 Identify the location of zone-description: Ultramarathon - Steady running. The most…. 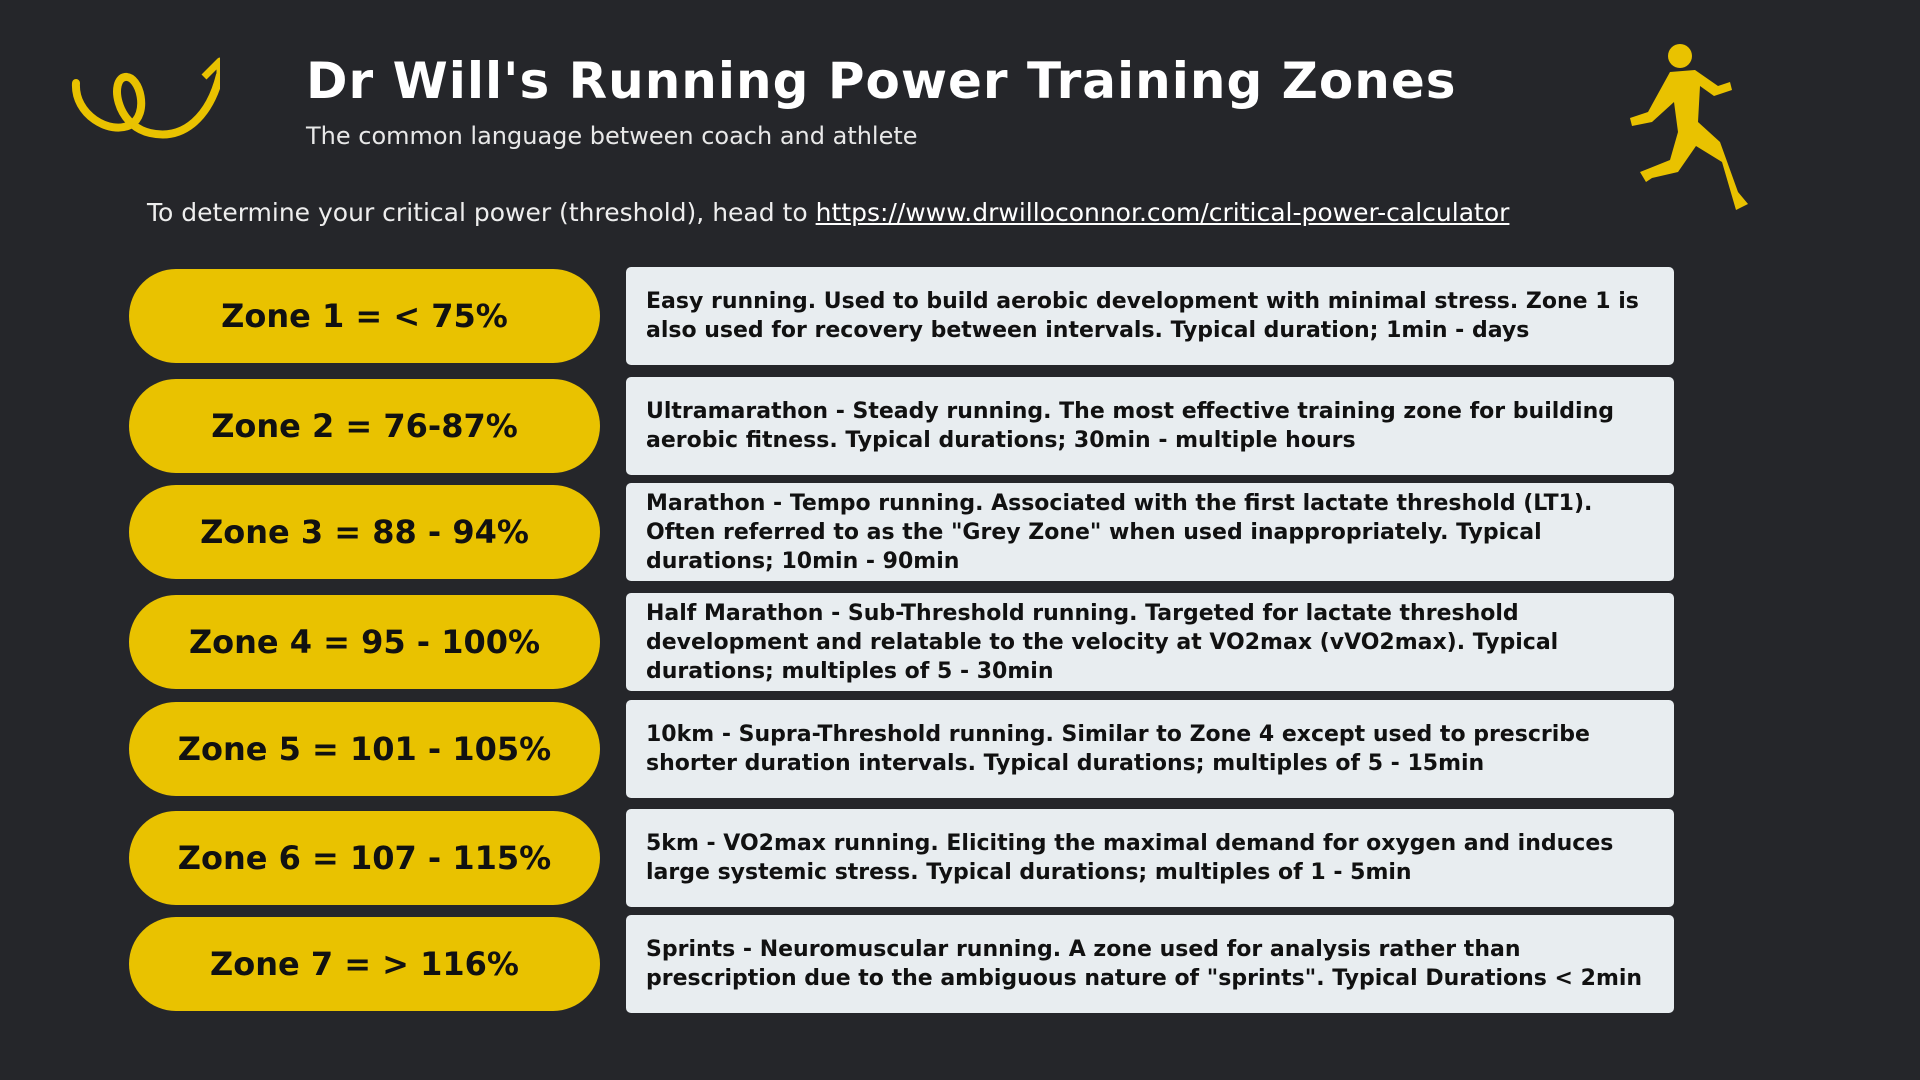
(1150, 426).